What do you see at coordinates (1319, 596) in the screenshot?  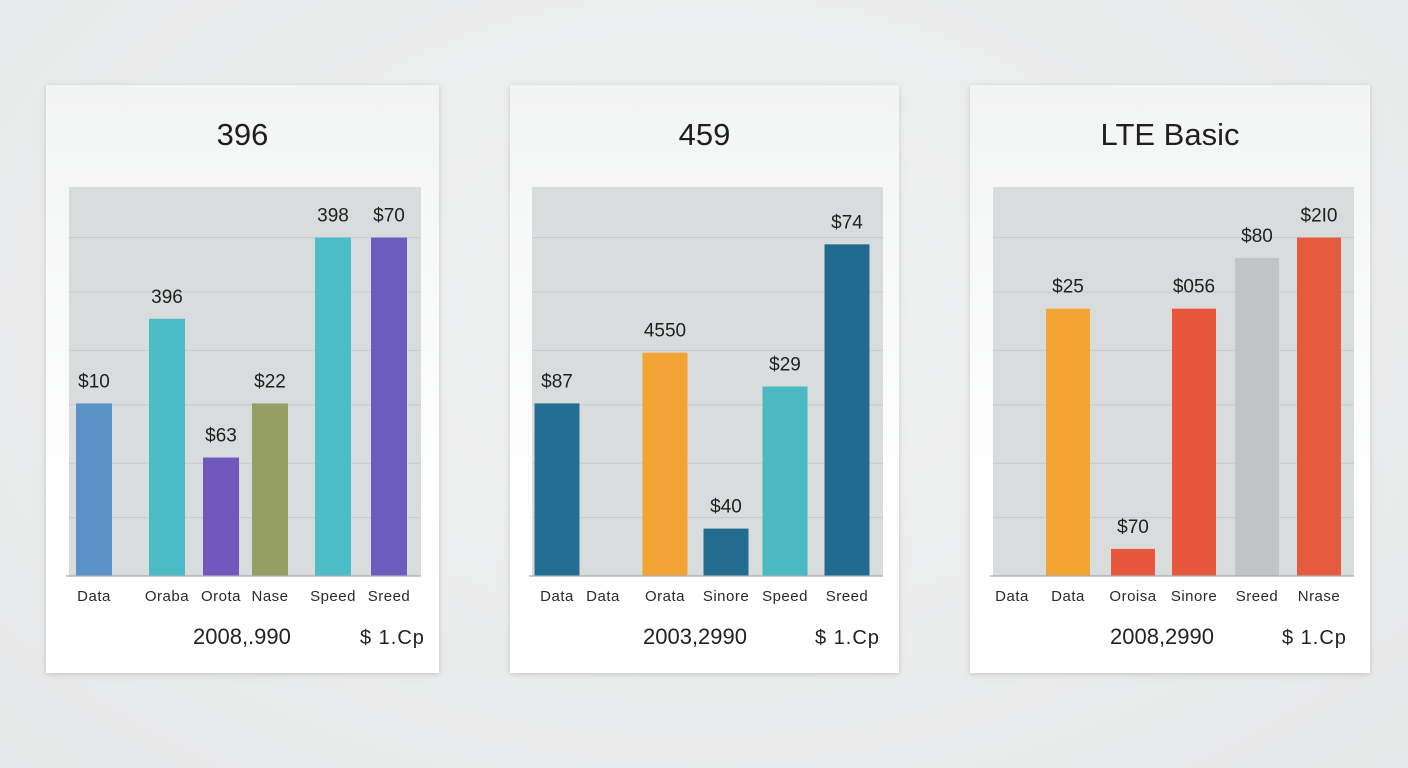 I see `category-label: Nrase` at bounding box center [1319, 596].